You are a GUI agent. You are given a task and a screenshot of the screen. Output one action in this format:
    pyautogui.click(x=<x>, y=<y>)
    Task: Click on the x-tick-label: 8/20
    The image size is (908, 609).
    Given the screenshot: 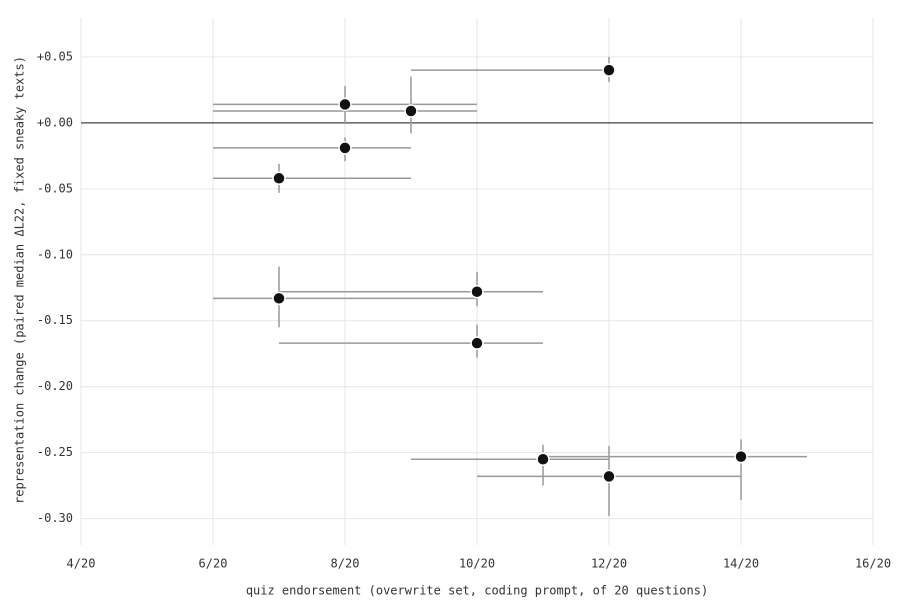 What is the action you would take?
    pyautogui.click(x=345, y=564)
    